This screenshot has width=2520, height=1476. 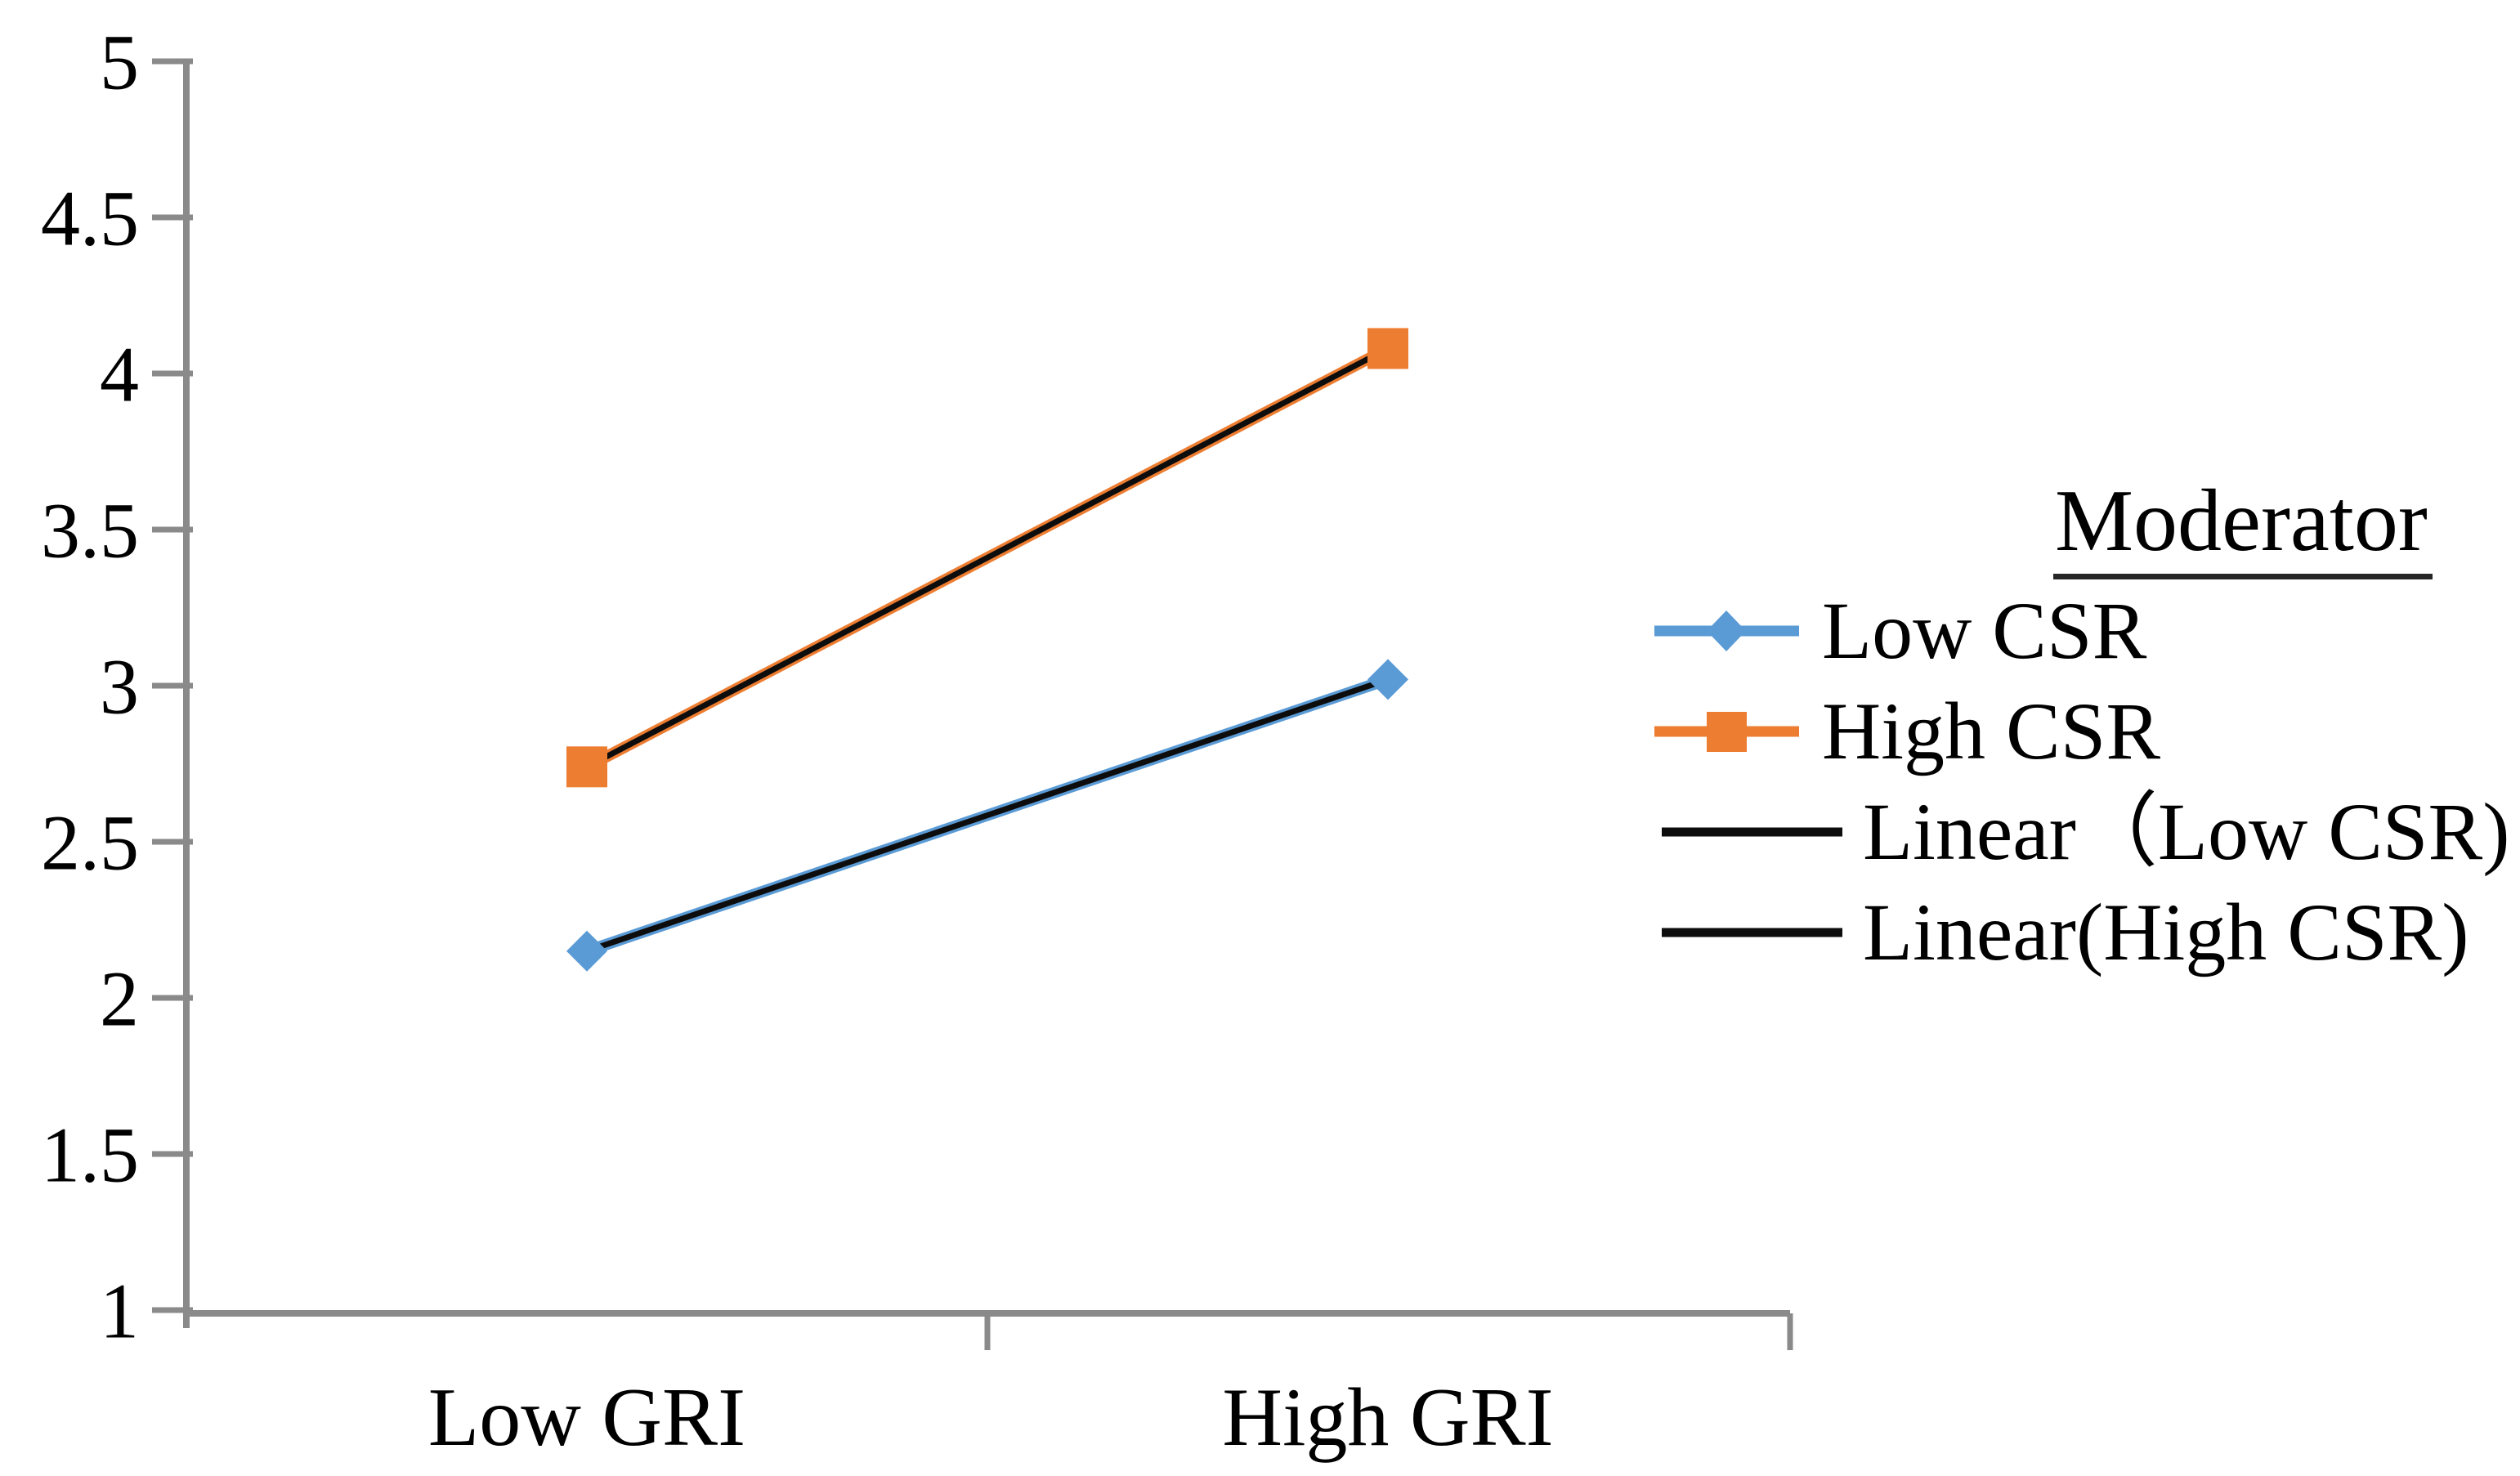 What do you see at coordinates (587, 767) in the screenshot?
I see `marker-high-csr-low-gri` at bounding box center [587, 767].